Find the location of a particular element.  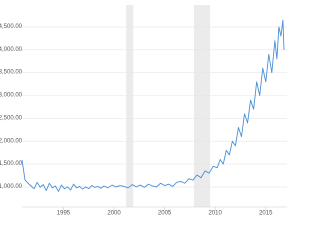

x-tick-label: 2015 is located at coordinates (266, 214).